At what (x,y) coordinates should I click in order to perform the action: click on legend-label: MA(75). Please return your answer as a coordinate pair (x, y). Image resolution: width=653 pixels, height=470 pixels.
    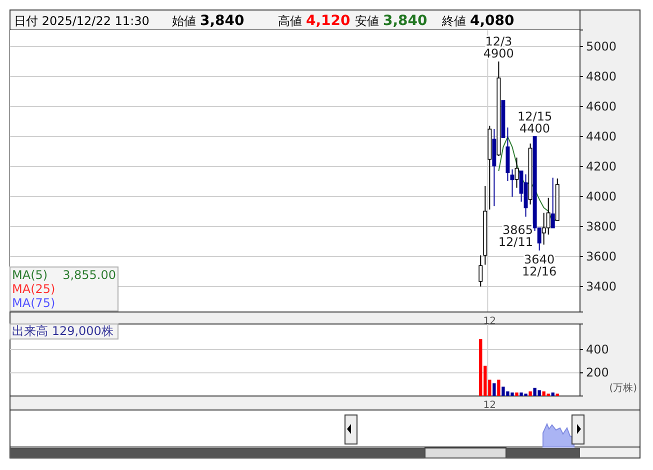
    Looking at the image, I should click on (34, 303).